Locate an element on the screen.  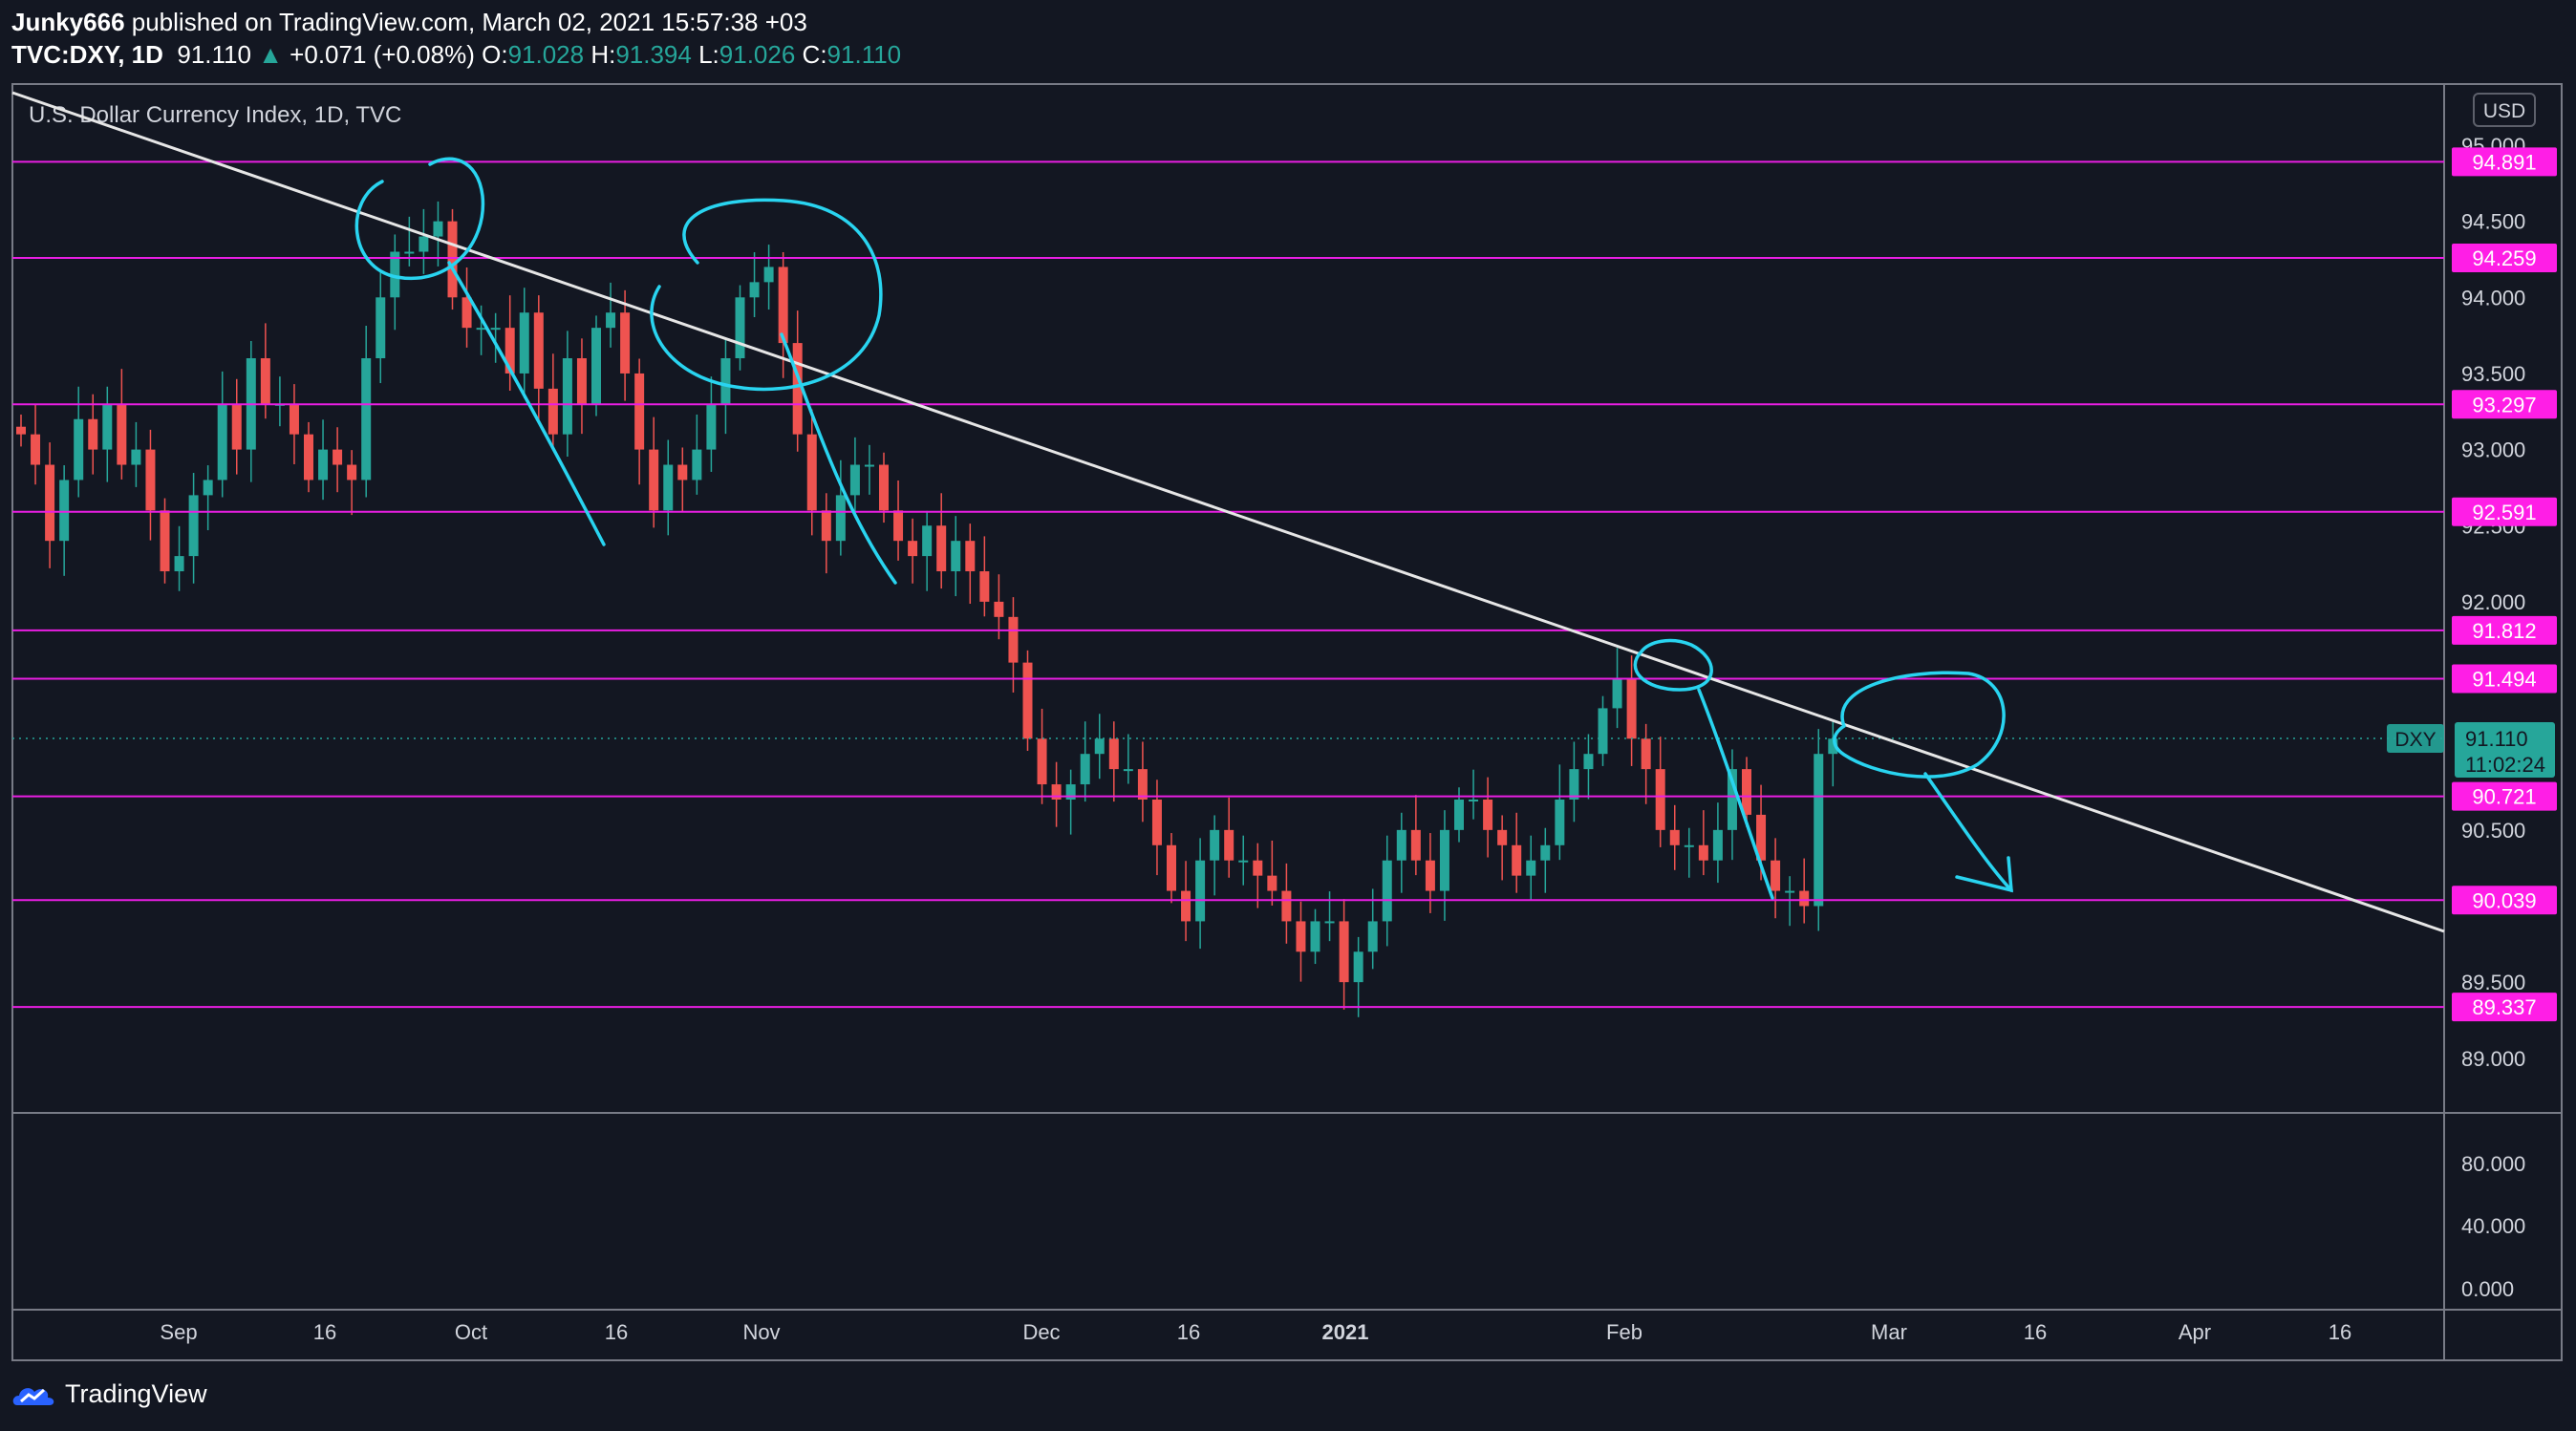
time-tick-label: 2021 is located at coordinates (1345, 1332).